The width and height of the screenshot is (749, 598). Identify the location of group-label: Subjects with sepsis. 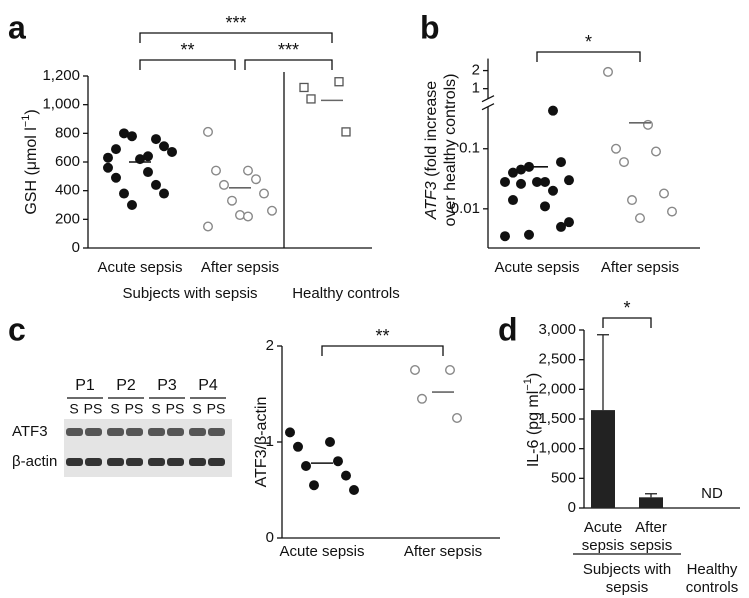
(189, 293).